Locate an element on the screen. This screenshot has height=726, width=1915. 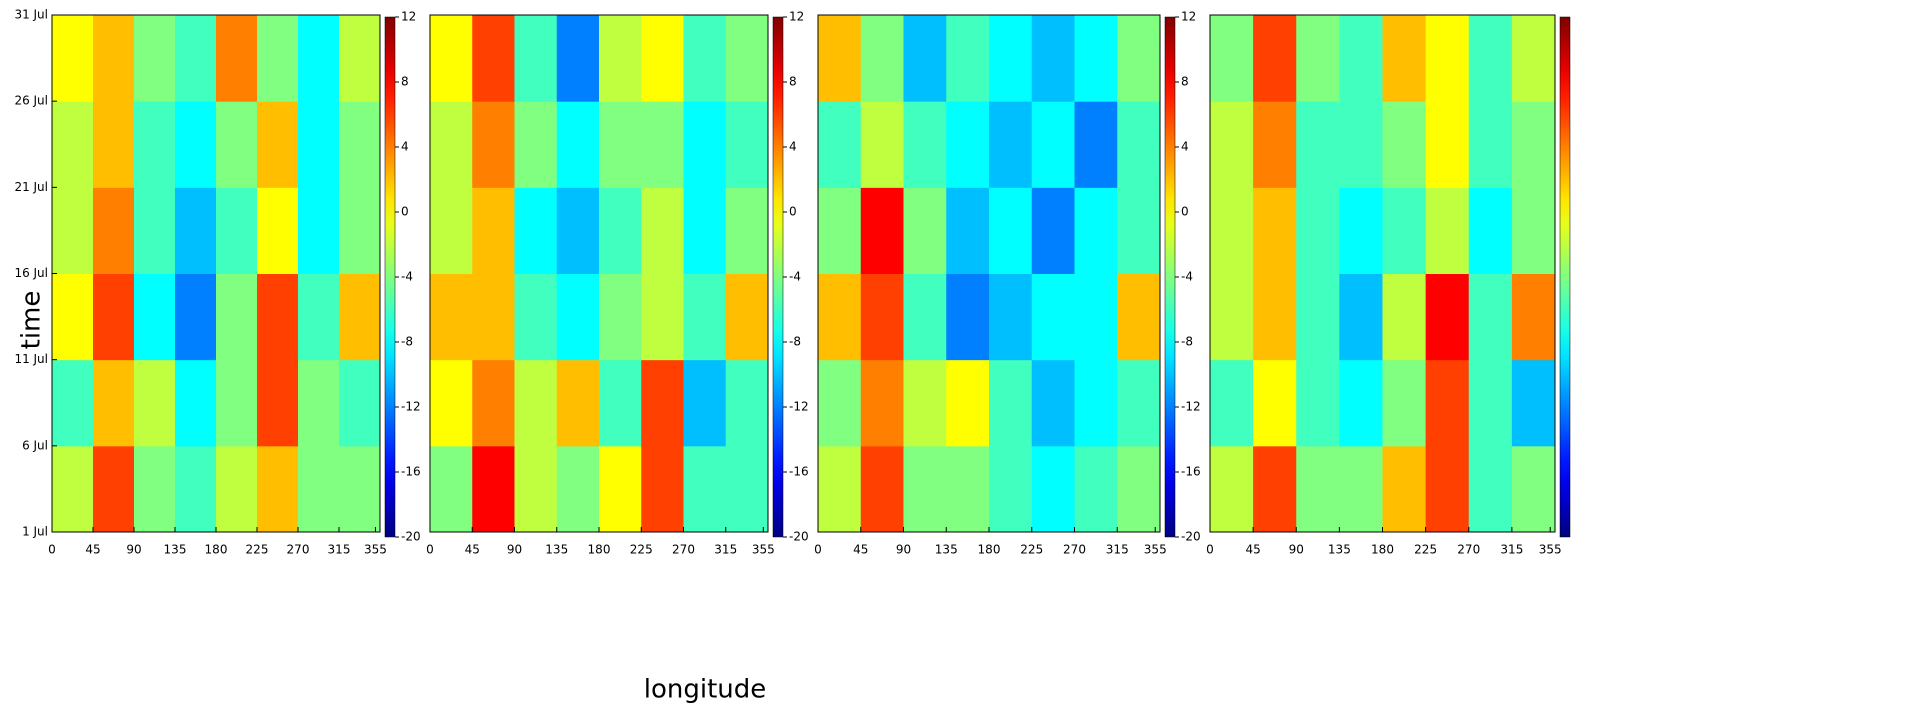
colorbar-label: -8 is located at coordinates (407, 342).